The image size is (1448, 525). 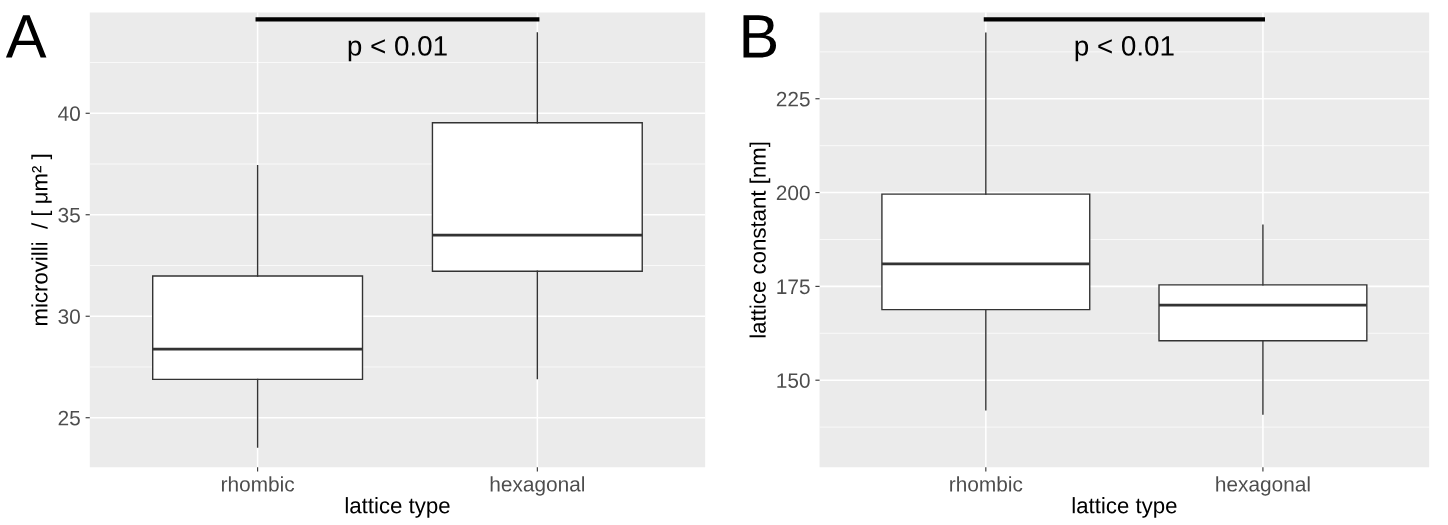 I want to click on y-tick-label: 225, so click(x=793, y=99).